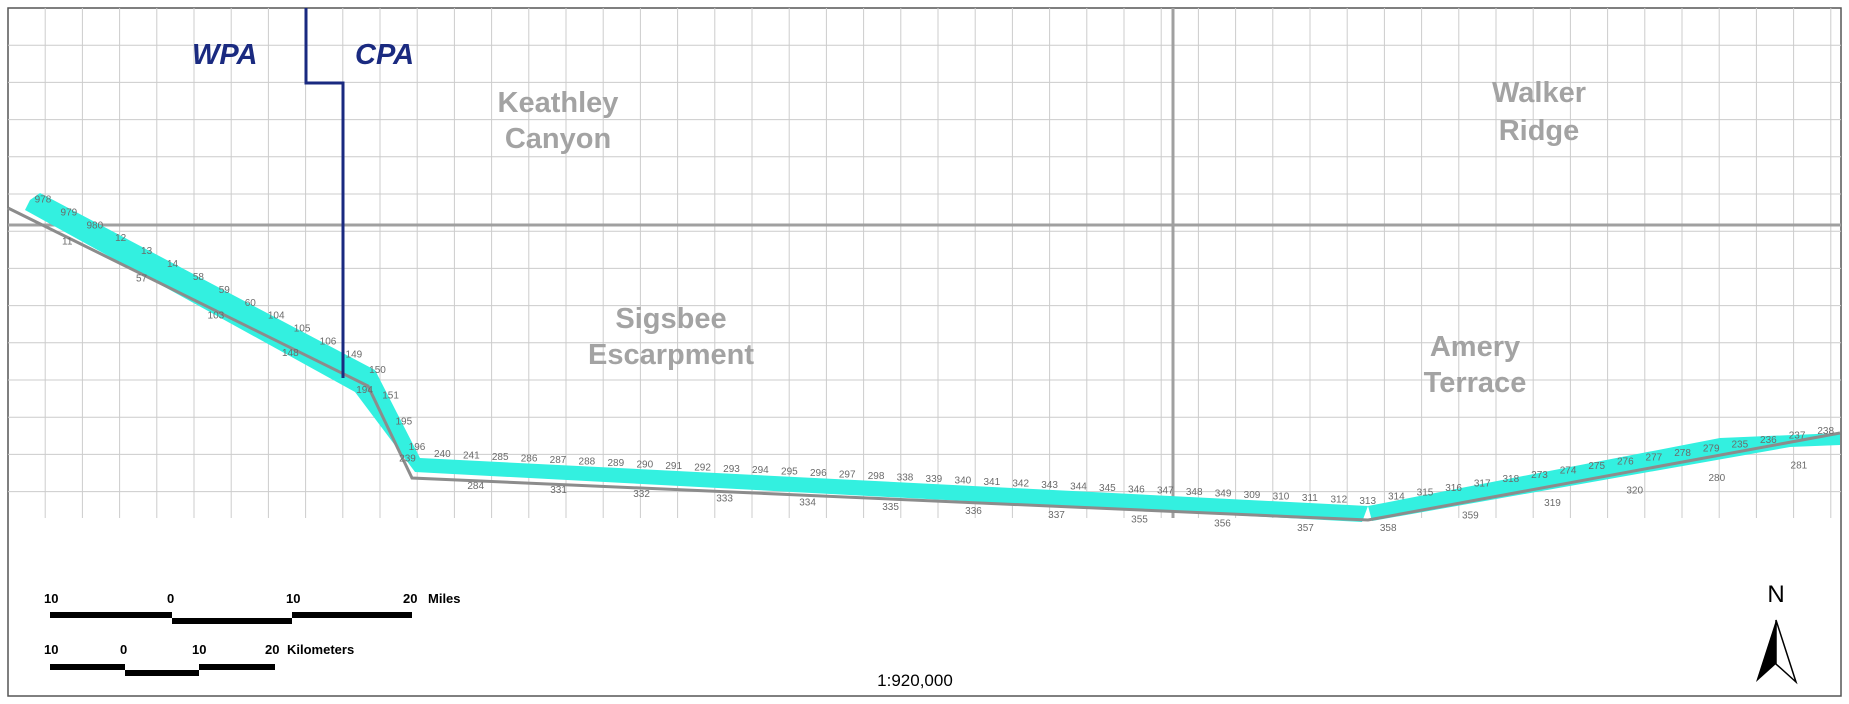 This screenshot has height=704, width=1849. I want to click on block-label: 278, so click(1682, 453).